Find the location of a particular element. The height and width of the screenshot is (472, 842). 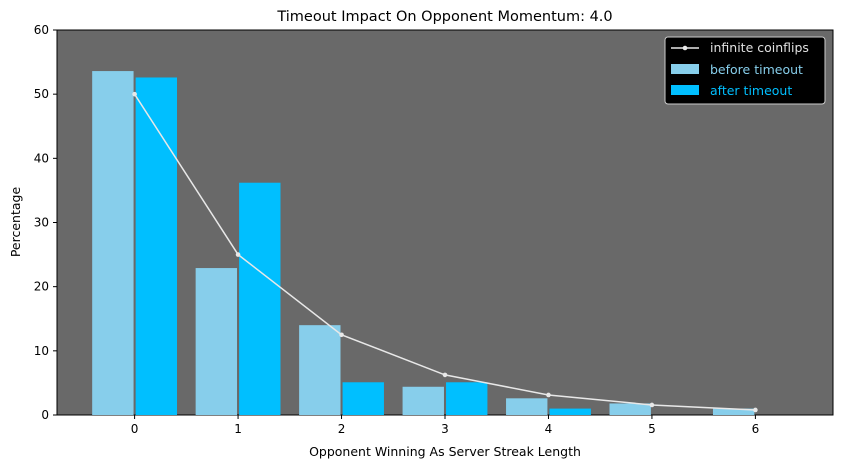

x-tick-label: 6 is located at coordinates (756, 429).